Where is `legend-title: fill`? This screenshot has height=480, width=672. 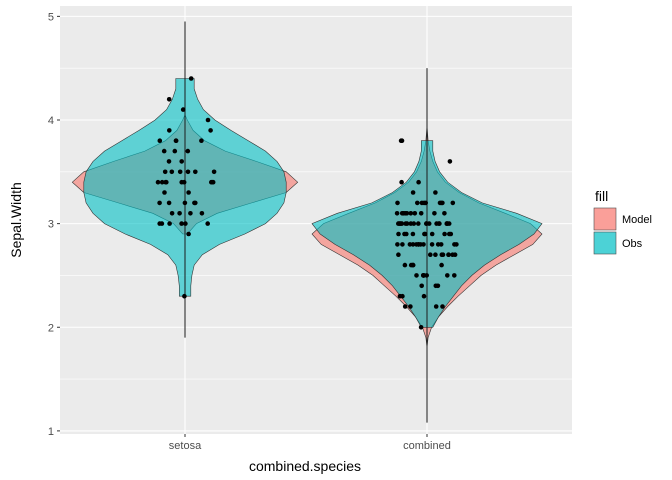 legend-title: fill is located at coordinates (601, 196).